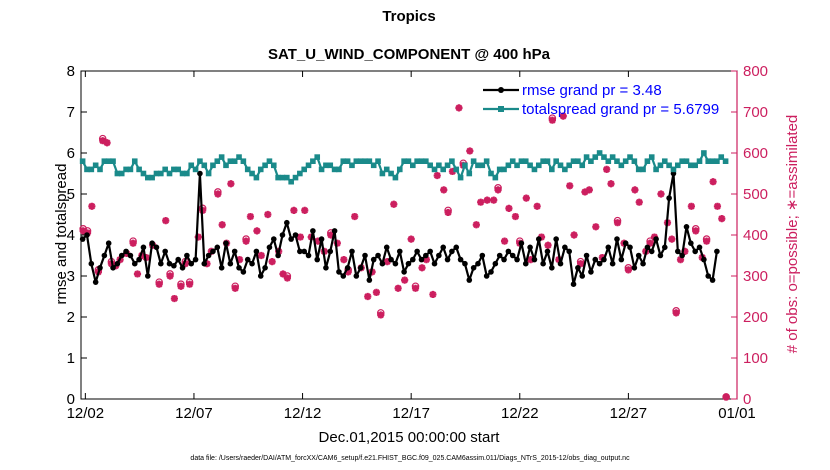 This screenshot has height=470, width=830. Describe the element at coordinates (71, 235) in the screenshot. I see `y-tick-label-left: 4` at that location.